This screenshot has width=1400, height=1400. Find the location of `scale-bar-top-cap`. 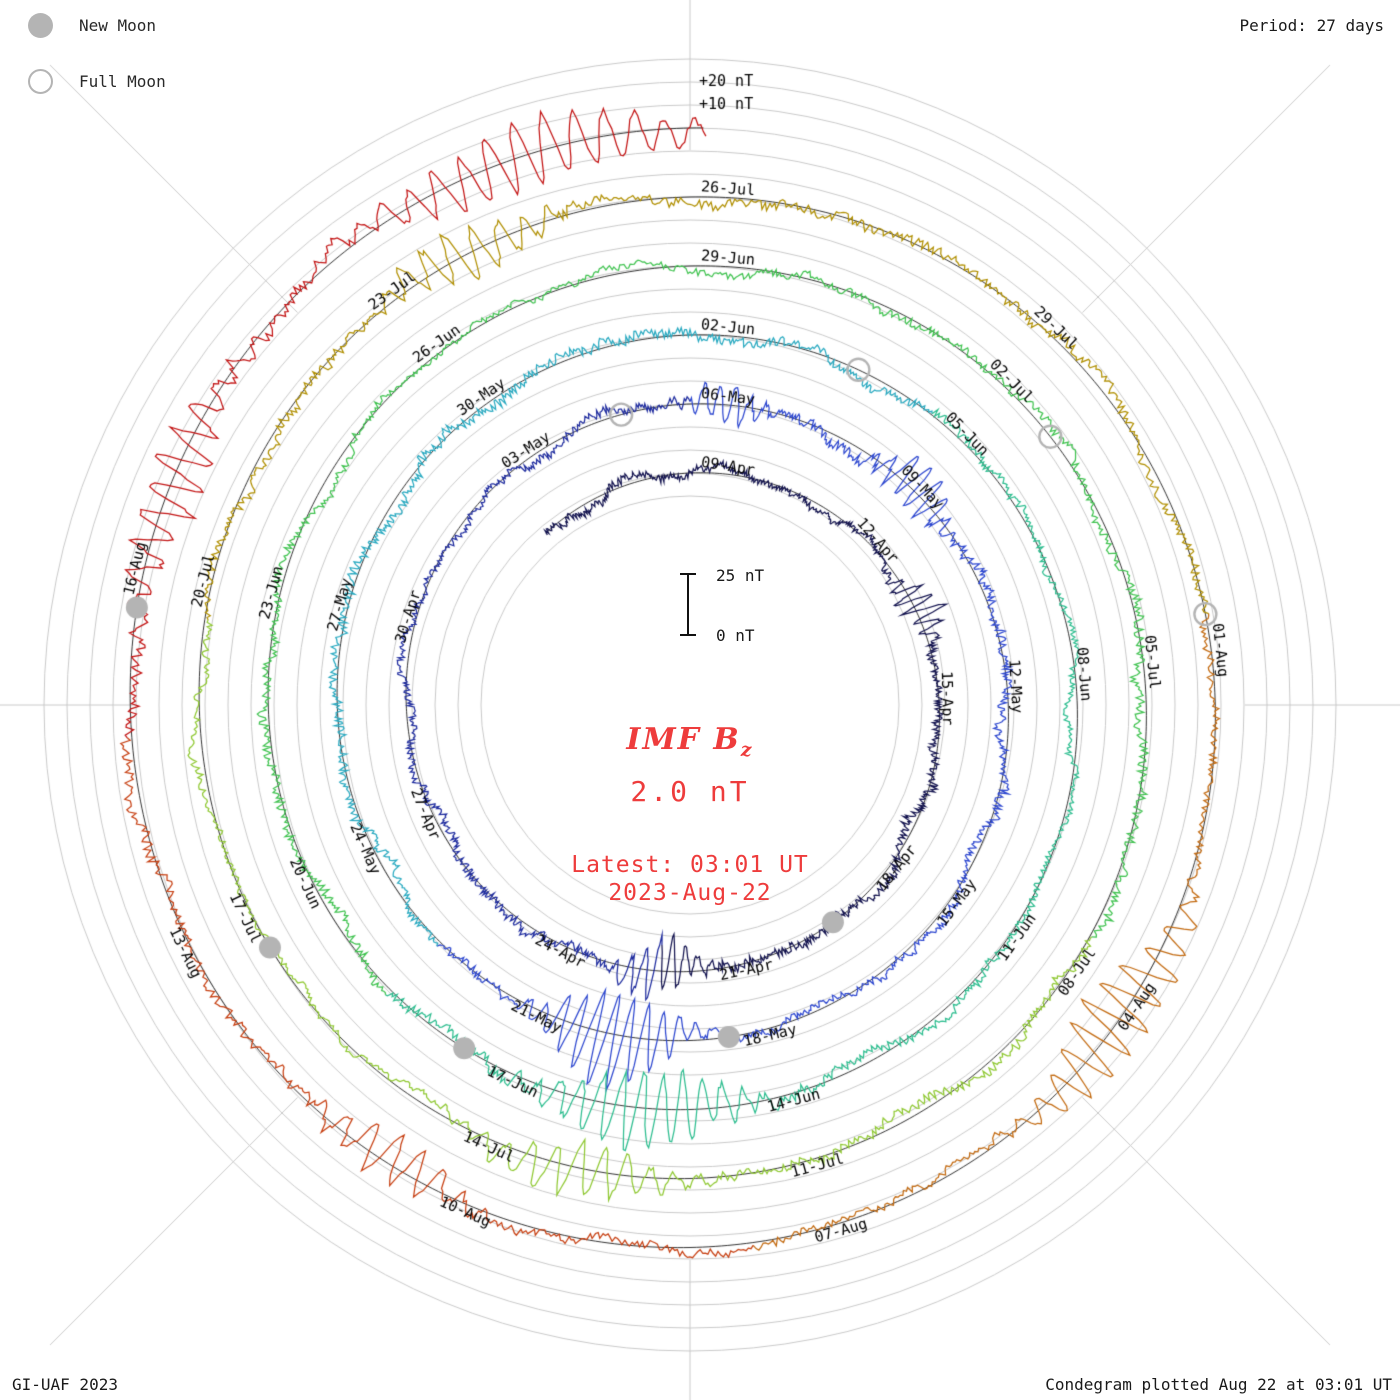

scale-bar-top-cap is located at coordinates (688, 574).